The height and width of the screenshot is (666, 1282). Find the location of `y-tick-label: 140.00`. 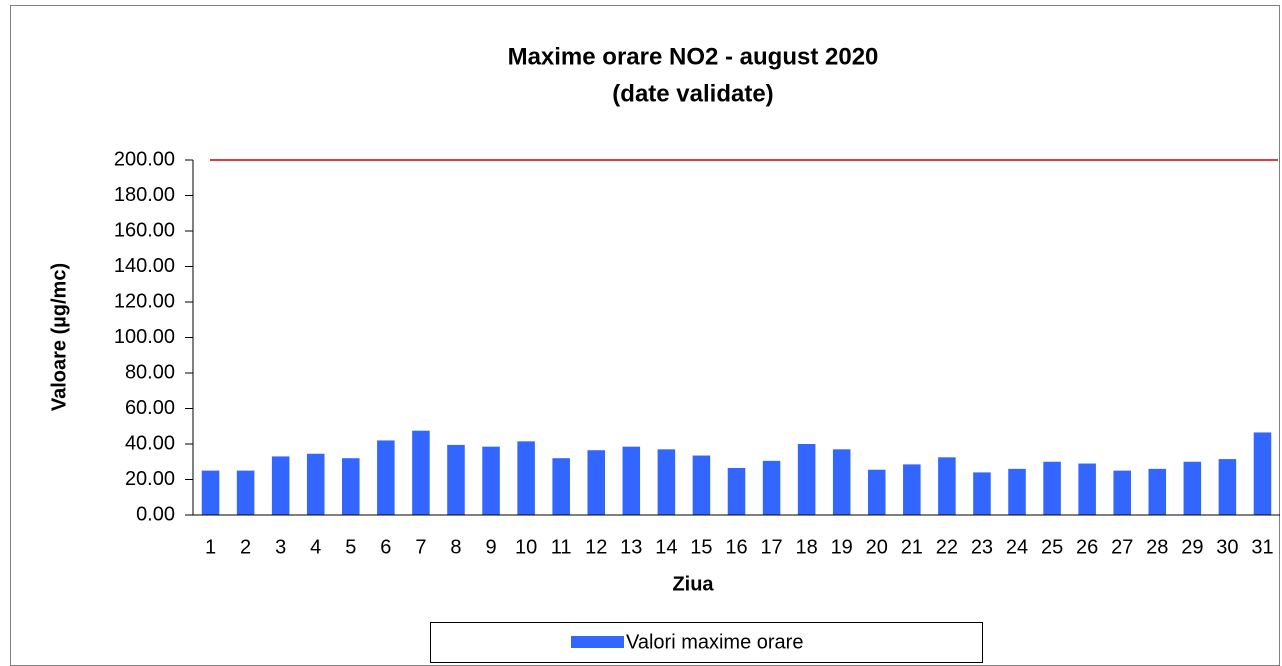

y-tick-label: 140.00 is located at coordinates (144, 266).